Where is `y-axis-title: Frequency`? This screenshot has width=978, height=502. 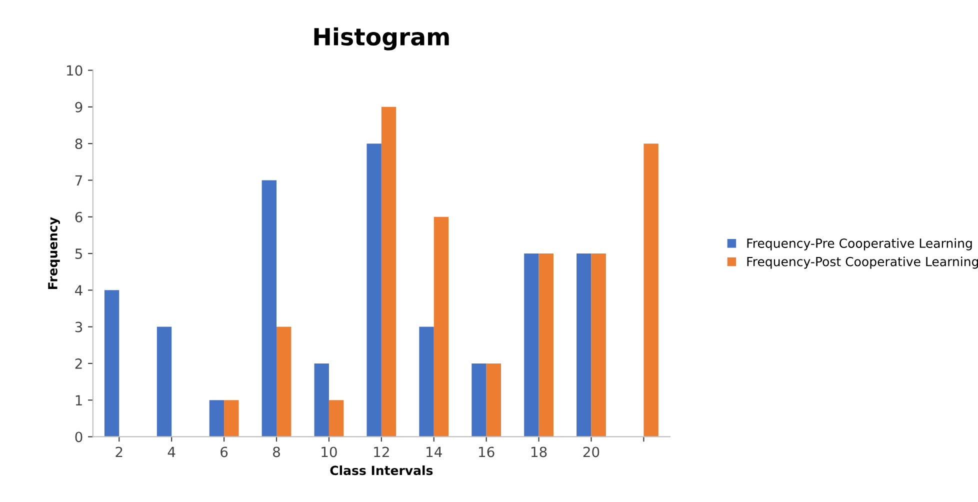
y-axis-title: Frequency is located at coordinates (54, 253).